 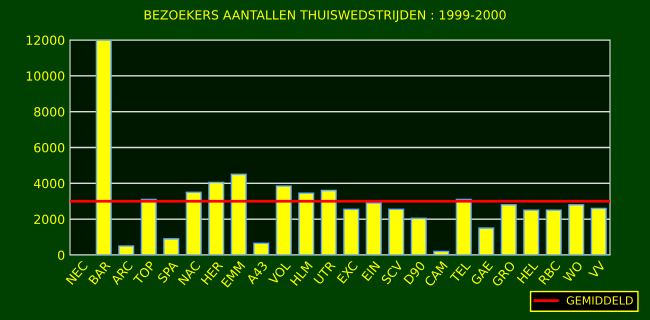 I want to click on x-tick-label: TOP, so click(x=144, y=273).